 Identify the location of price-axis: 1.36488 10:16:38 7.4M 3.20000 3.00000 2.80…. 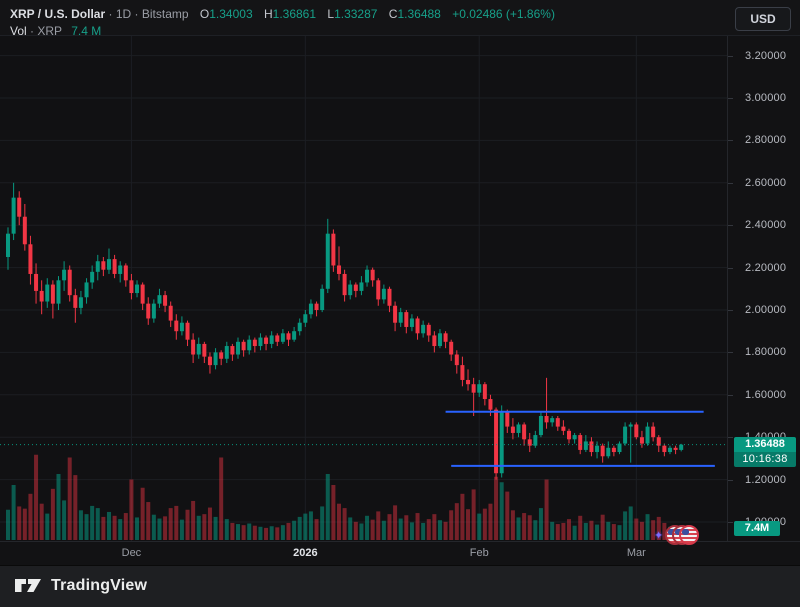
(763, 270).